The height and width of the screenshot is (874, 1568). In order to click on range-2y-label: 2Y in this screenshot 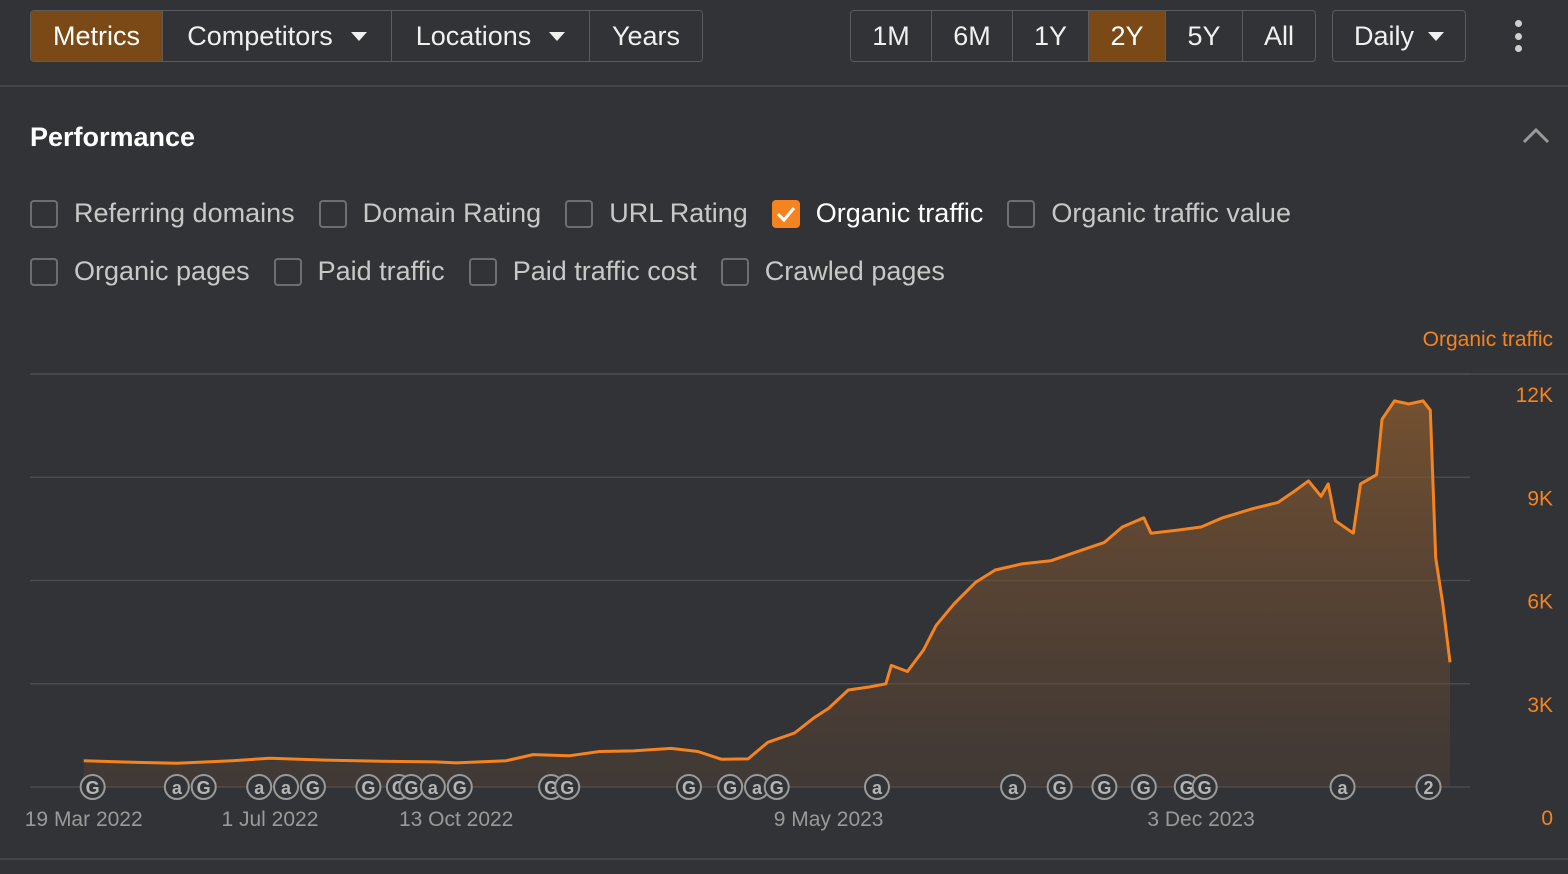, I will do `click(1127, 35)`.